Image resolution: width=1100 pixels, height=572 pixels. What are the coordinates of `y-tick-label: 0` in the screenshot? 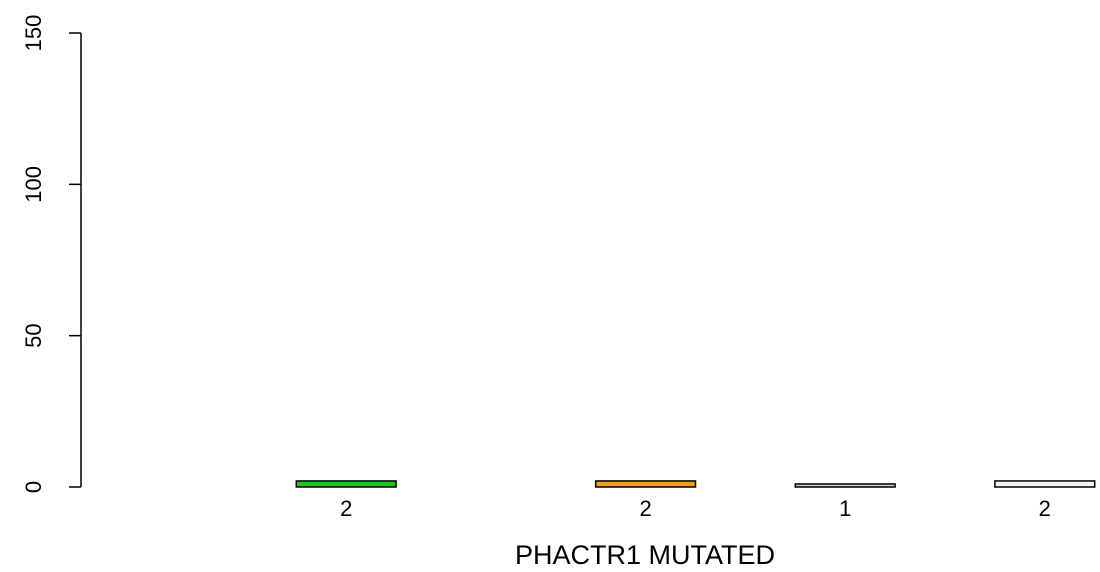 It's located at (33, 487).